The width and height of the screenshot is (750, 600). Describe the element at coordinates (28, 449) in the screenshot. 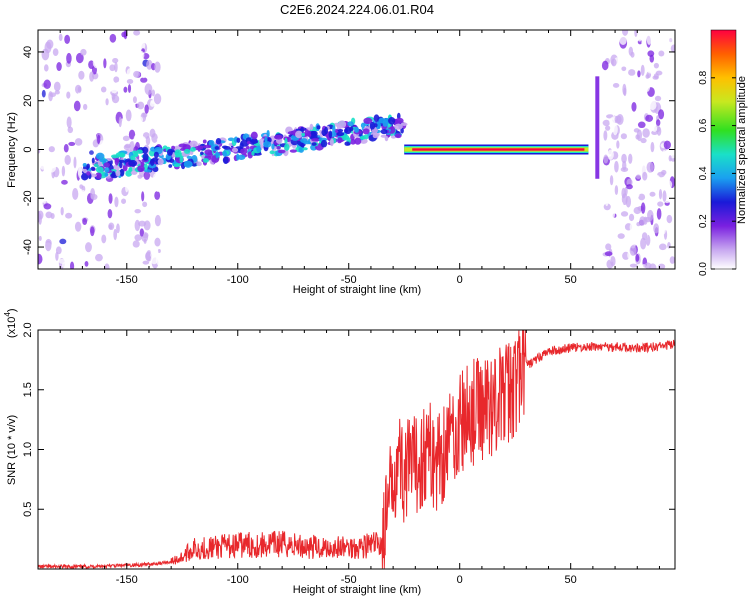

I see `y-tick-label: 1.0` at that location.